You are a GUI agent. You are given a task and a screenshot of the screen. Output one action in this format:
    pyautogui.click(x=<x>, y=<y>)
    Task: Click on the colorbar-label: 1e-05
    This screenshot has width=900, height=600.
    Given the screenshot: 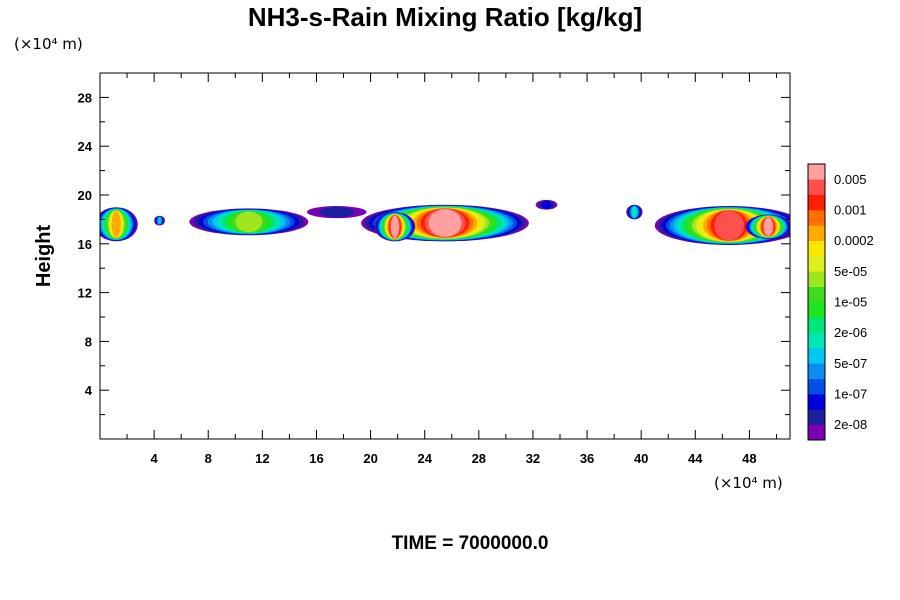 What is the action you would take?
    pyautogui.click(x=850, y=302)
    